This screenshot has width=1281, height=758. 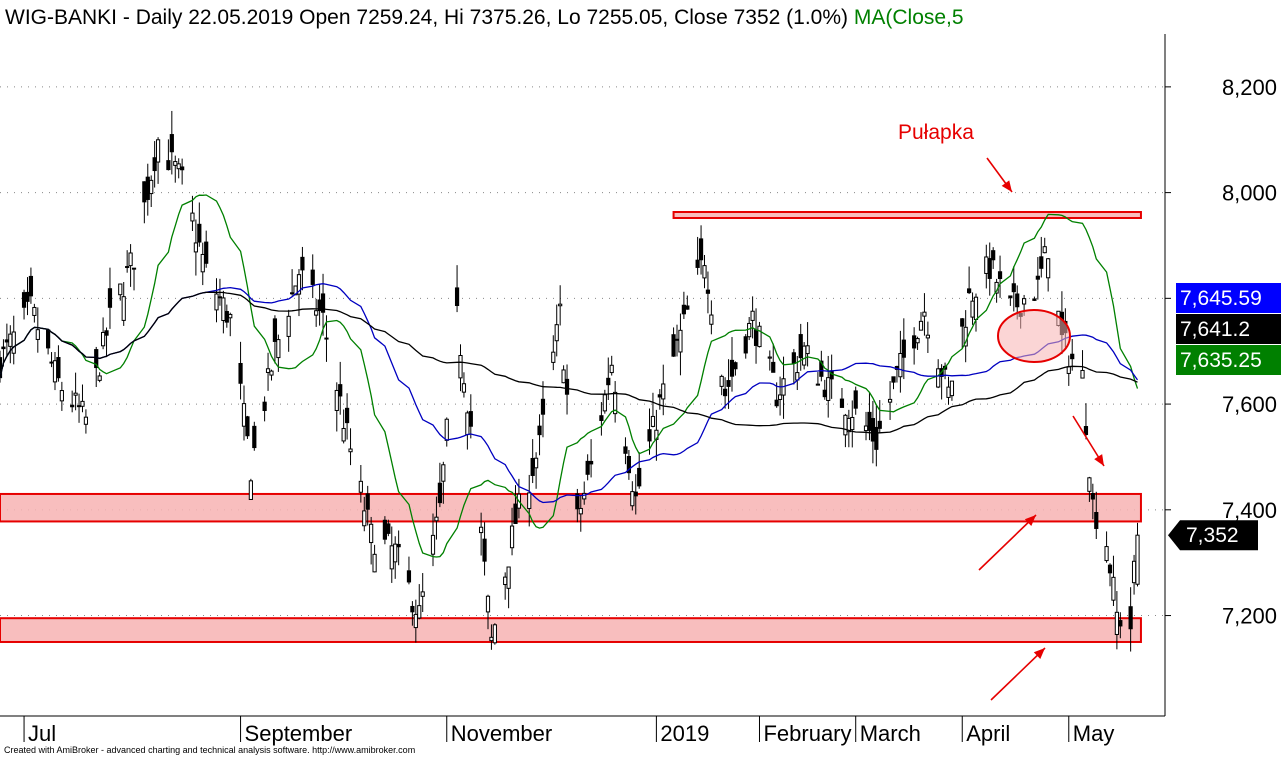 I want to click on arrow-down-head, so click(x=1099, y=460).